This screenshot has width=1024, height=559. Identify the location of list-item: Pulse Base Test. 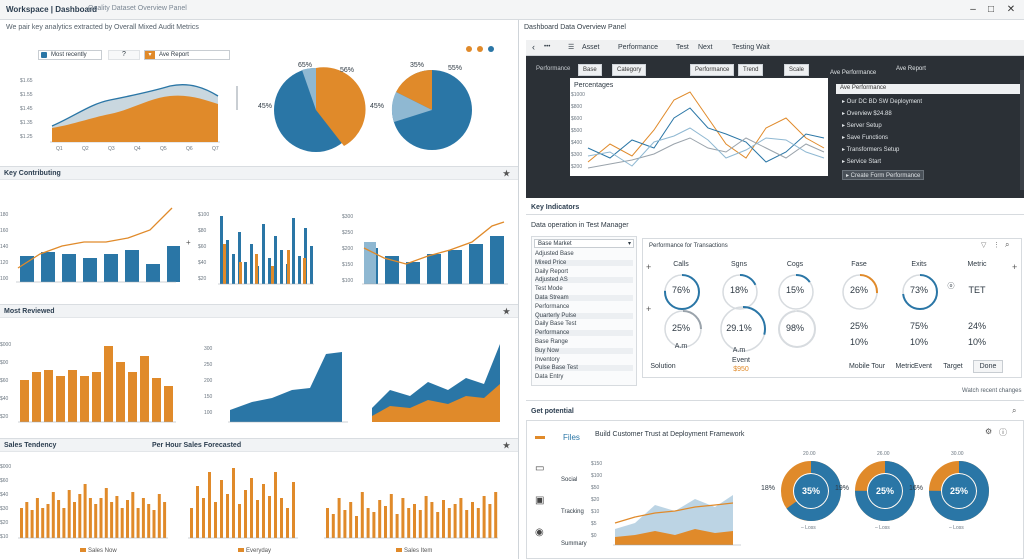
(584, 368).